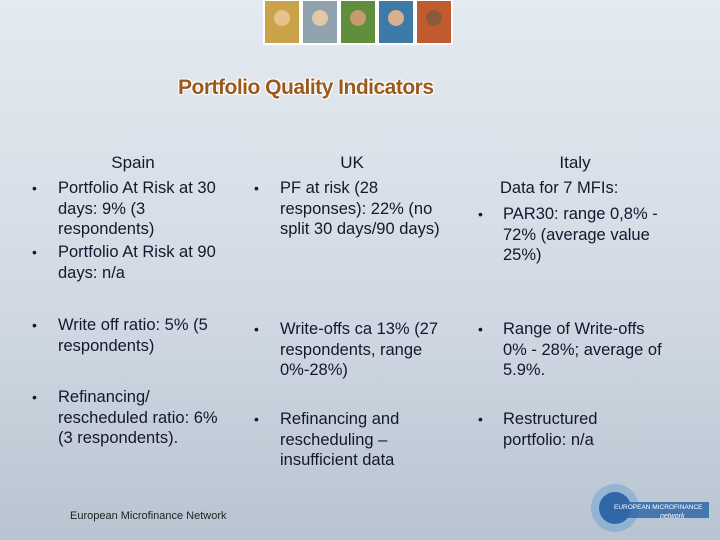 The height and width of the screenshot is (540, 720). What do you see at coordinates (580, 214) in the screenshot?
I see `bullet-text: PAR30: range 0,8% -` at bounding box center [580, 214].